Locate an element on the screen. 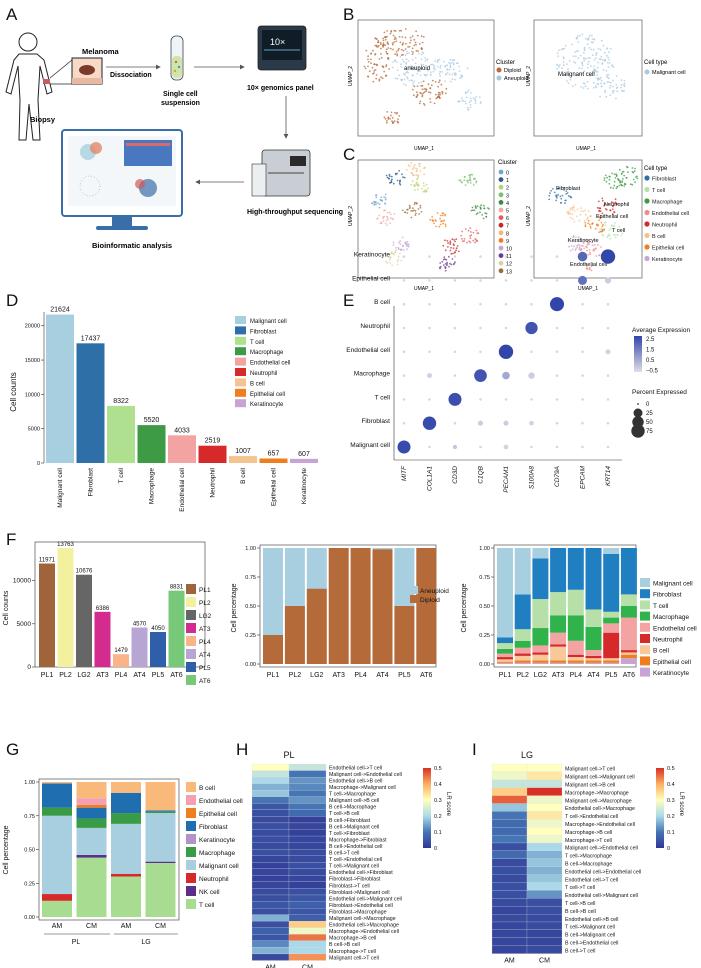 The image size is (701, 968). bar-value-label: 17437 is located at coordinates (91, 338).